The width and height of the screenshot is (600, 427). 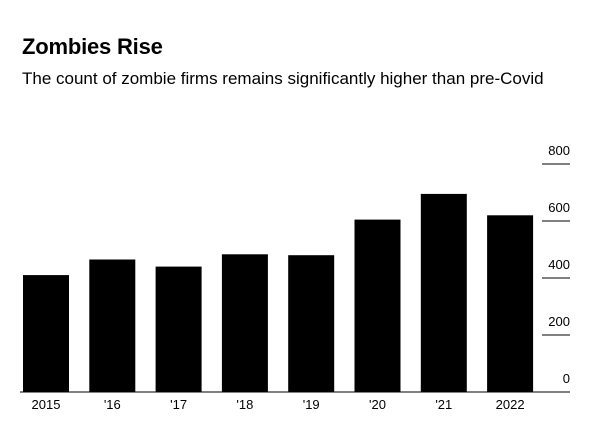 I want to click on x-tick-label-4: '19, so click(x=311, y=404).